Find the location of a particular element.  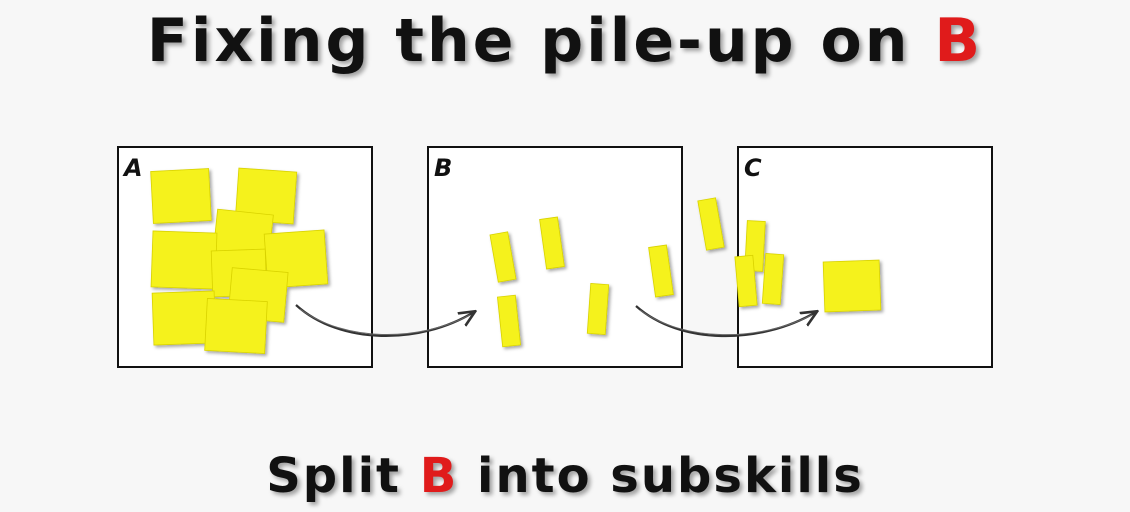

panel-a: A is located at coordinates (245, 257).